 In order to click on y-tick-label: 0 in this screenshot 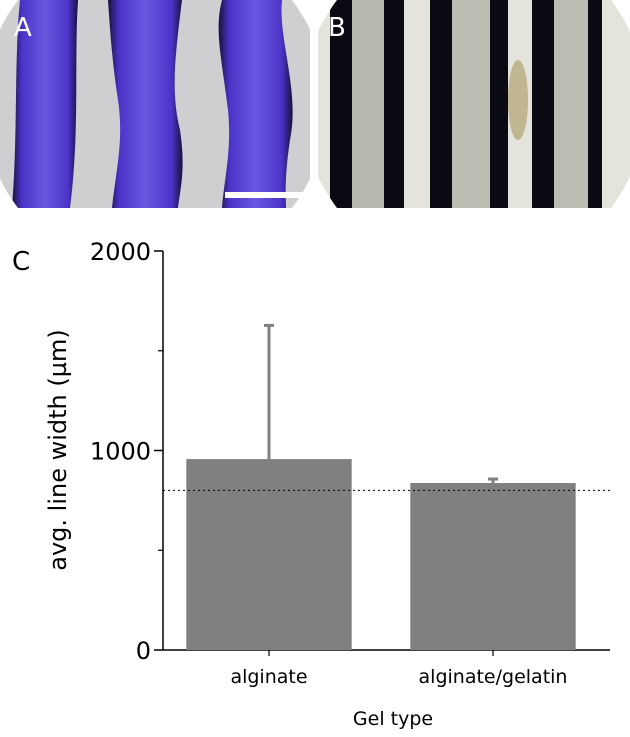, I will do `click(143, 651)`.